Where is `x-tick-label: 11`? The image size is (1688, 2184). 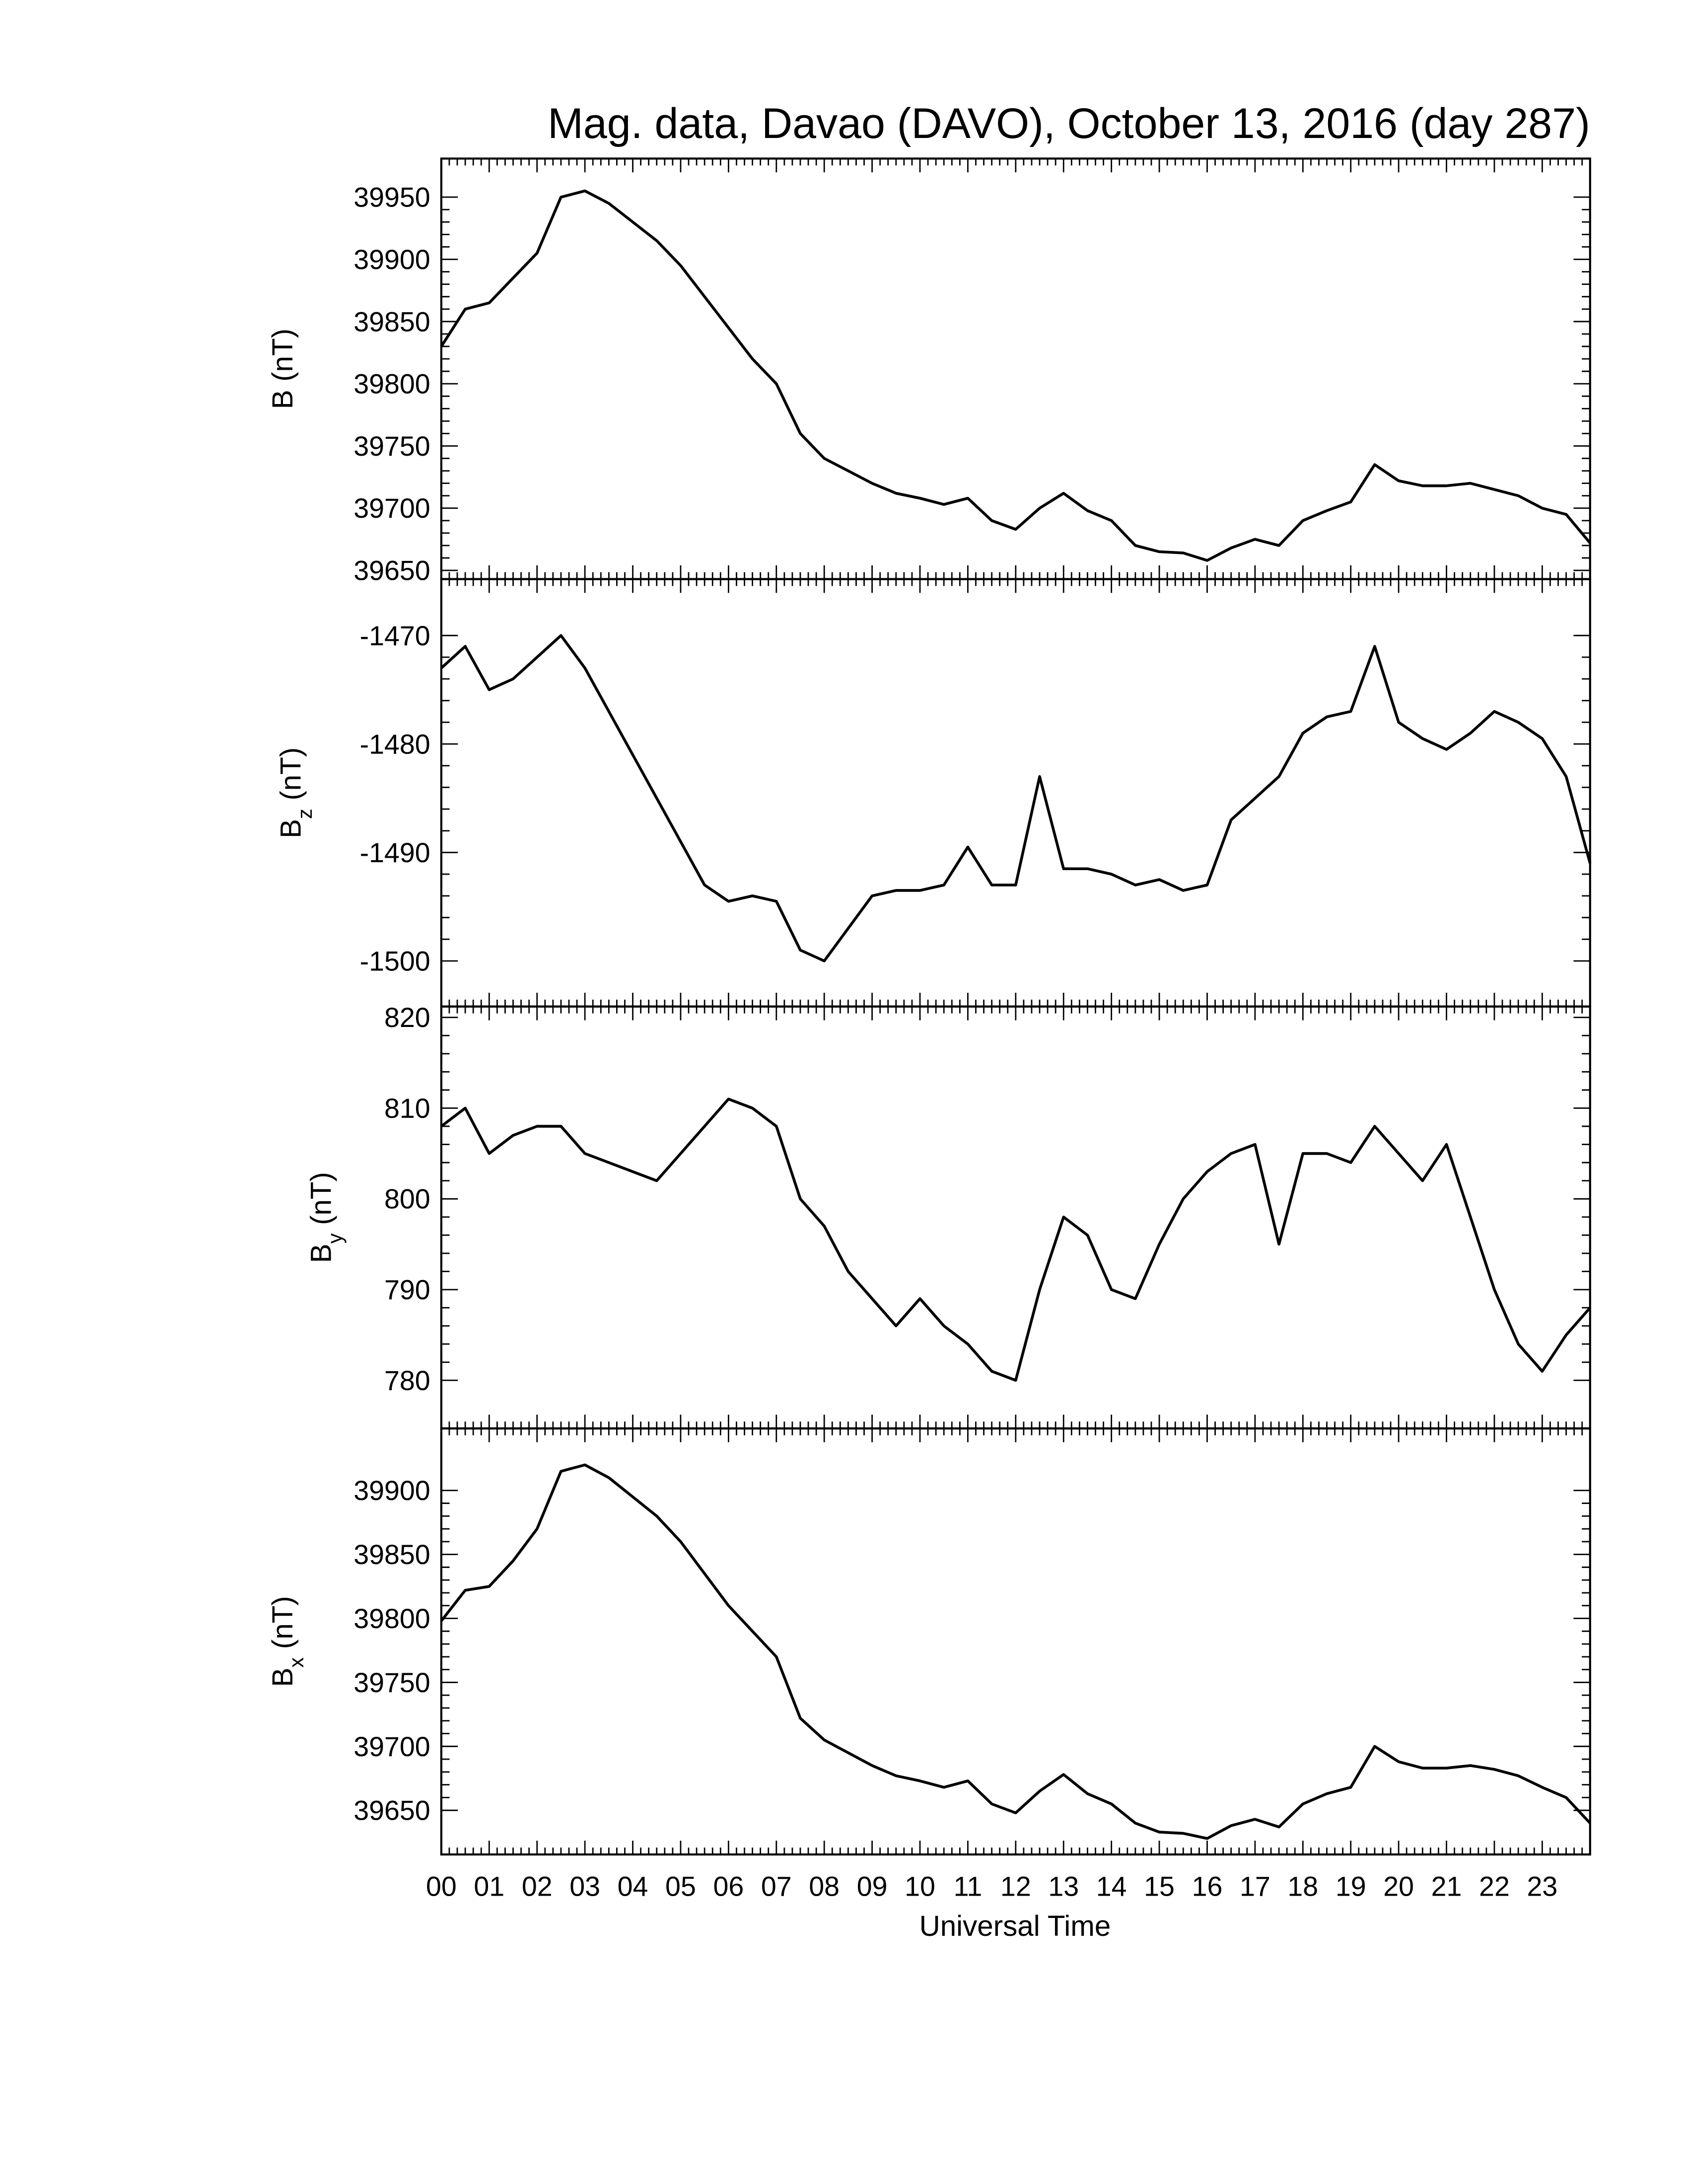
x-tick-label: 11 is located at coordinates (968, 1886).